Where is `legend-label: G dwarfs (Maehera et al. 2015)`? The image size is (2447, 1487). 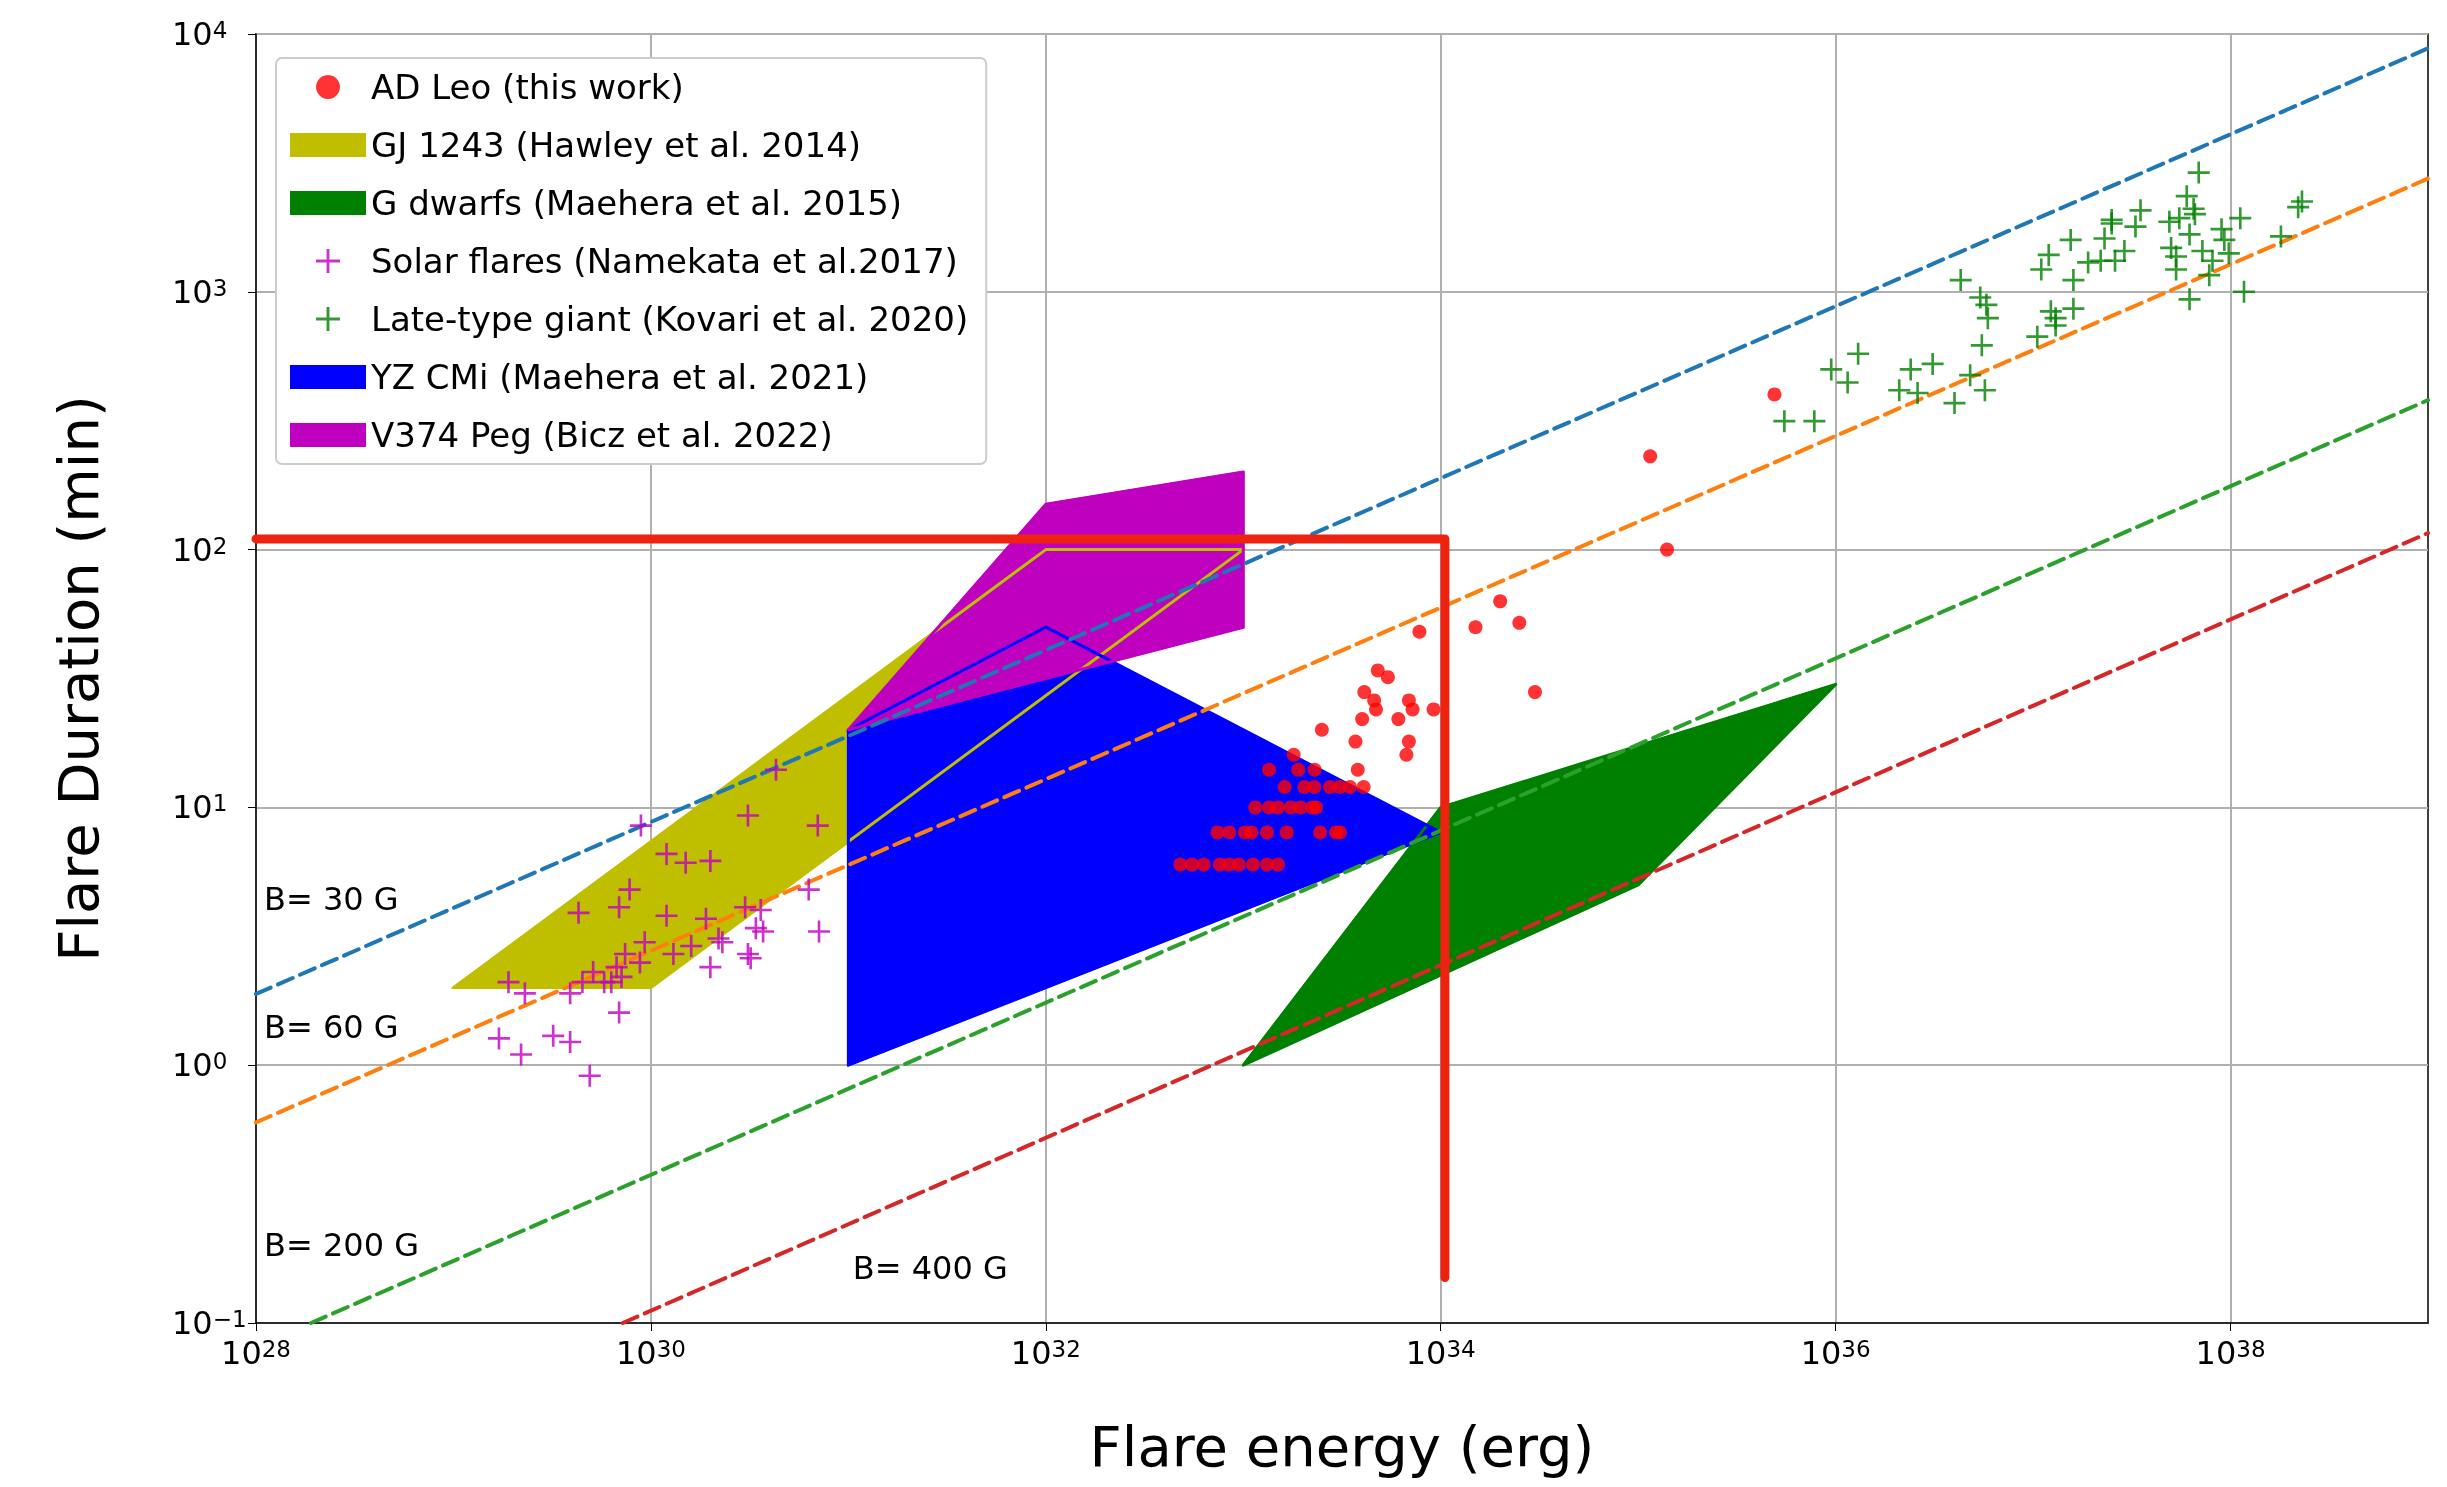 legend-label: G dwarfs (Maehera et al. 2015) is located at coordinates (637, 203).